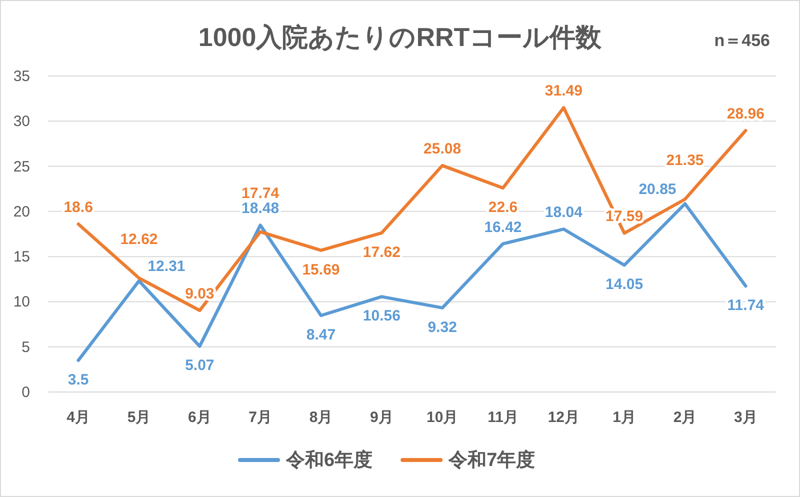  Describe the element at coordinates (260, 417) in the screenshot. I see `xtick: 7月` at that location.